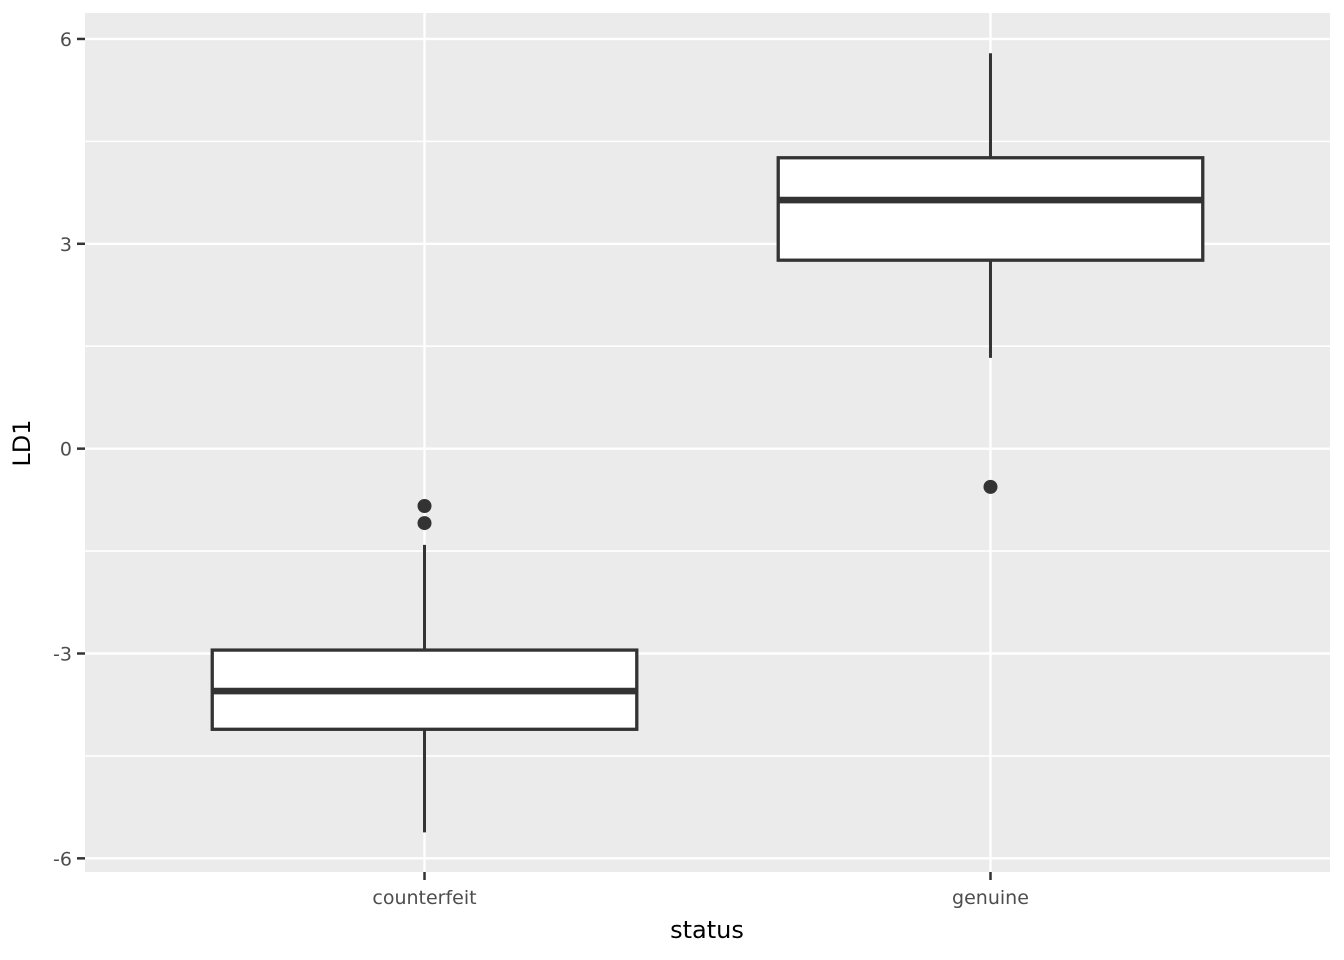  Describe the element at coordinates (990, 209) in the screenshot. I see `iqr-box` at that location.